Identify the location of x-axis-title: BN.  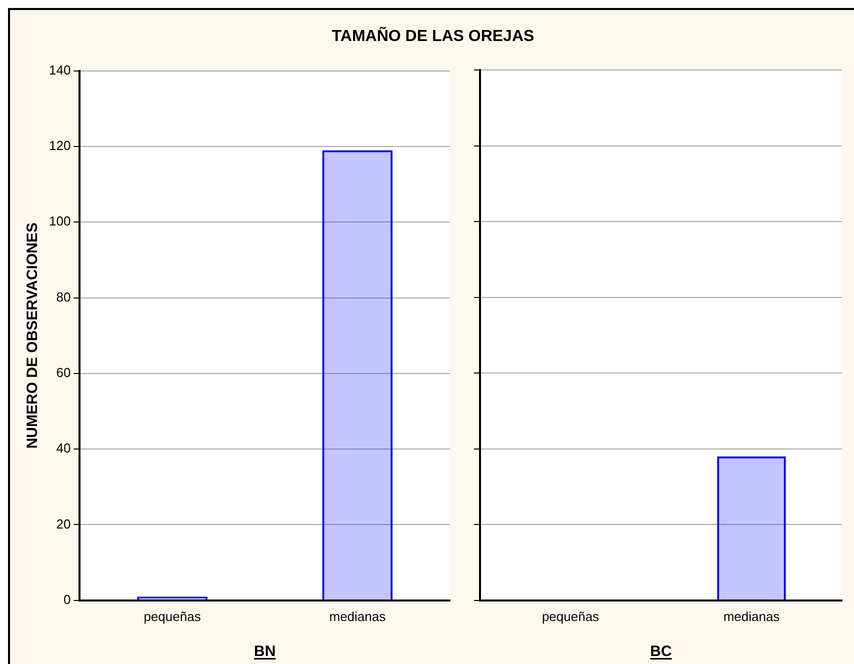
(265, 651).